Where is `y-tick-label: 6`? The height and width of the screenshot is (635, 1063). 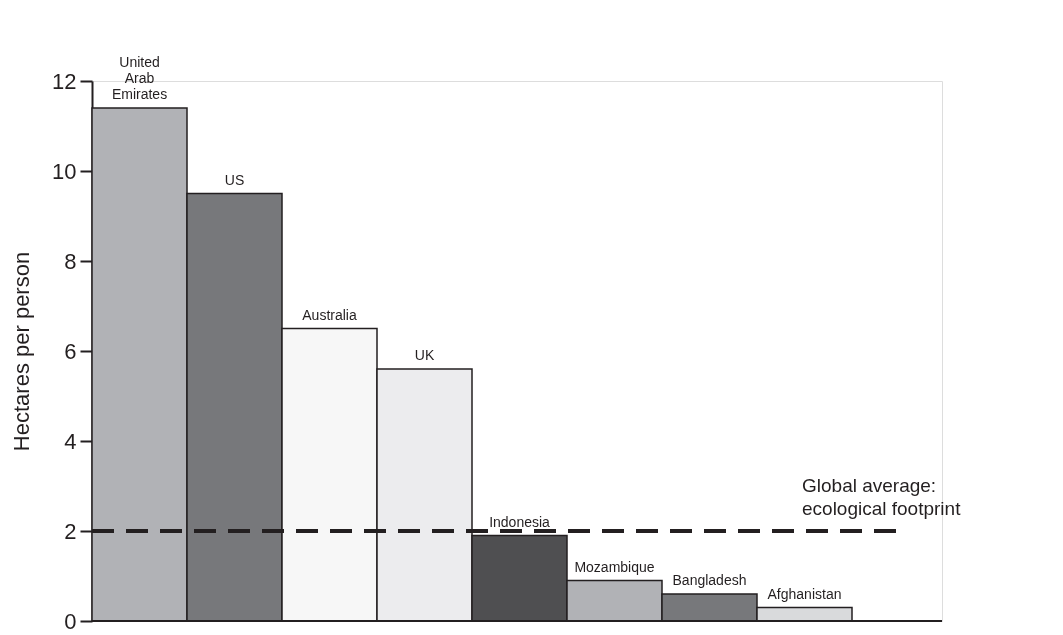
y-tick-label: 6 is located at coordinates (70, 351).